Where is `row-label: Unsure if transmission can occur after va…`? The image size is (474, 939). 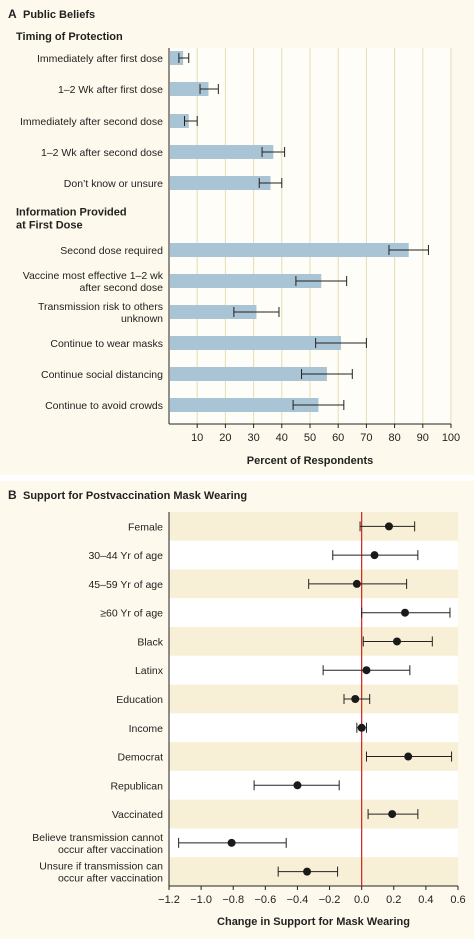
row-label: Unsure if transmission can occur after va… is located at coordinates (101, 873).